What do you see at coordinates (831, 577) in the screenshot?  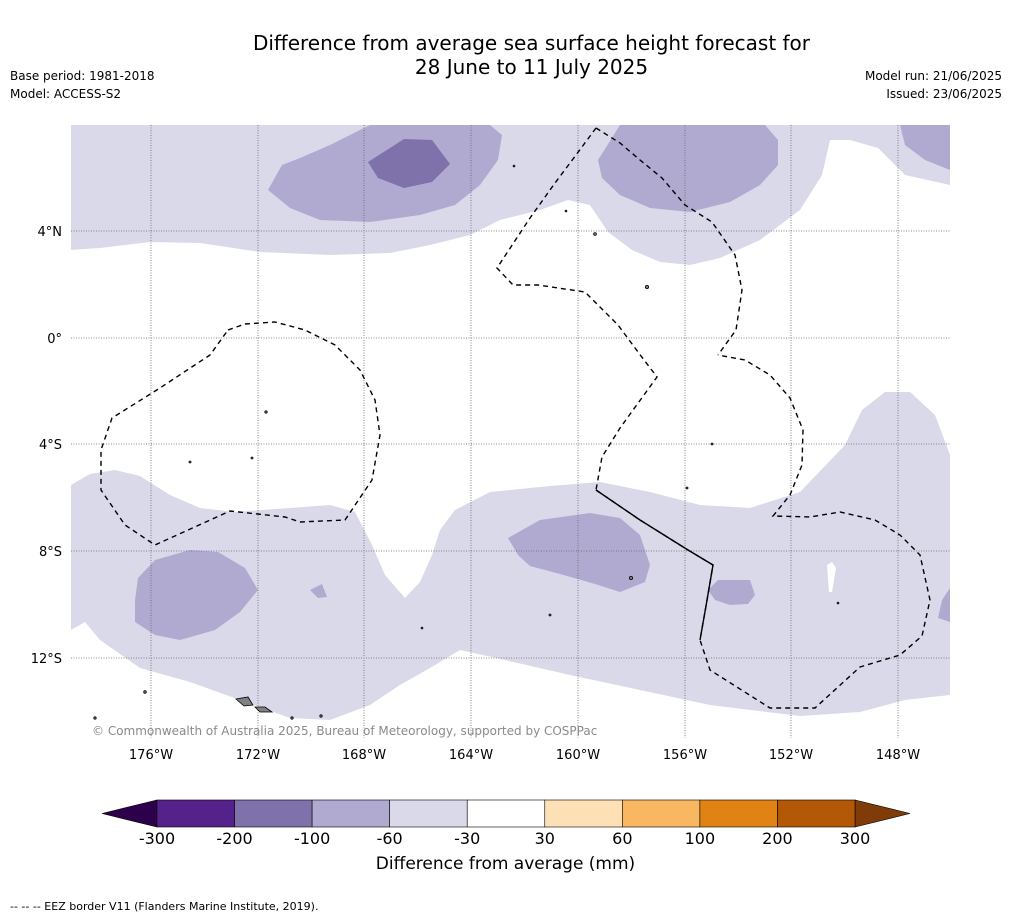 I see `contour-white-hole` at bounding box center [831, 577].